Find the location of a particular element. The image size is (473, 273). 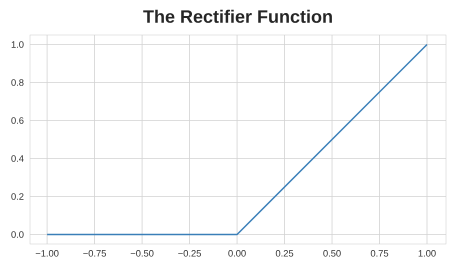

x-tick-label: −0.75 is located at coordinates (94, 253).